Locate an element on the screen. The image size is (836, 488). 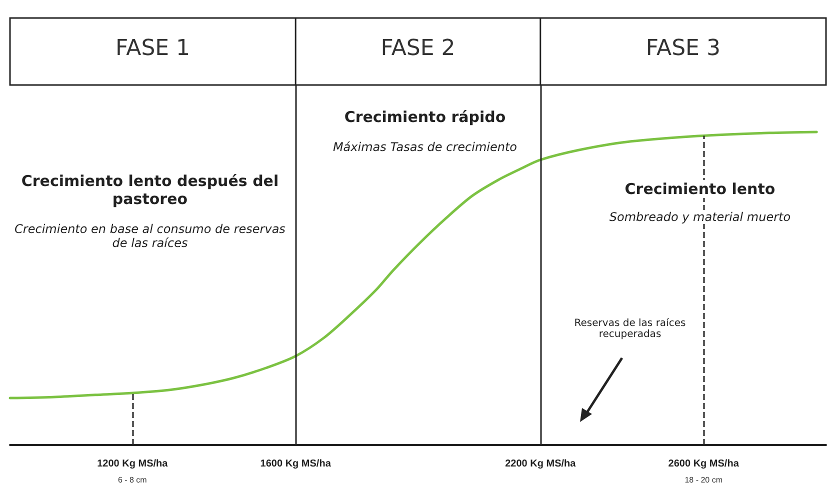
x-tick-label: 1600 Kg MS/ha is located at coordinates (296, 464).